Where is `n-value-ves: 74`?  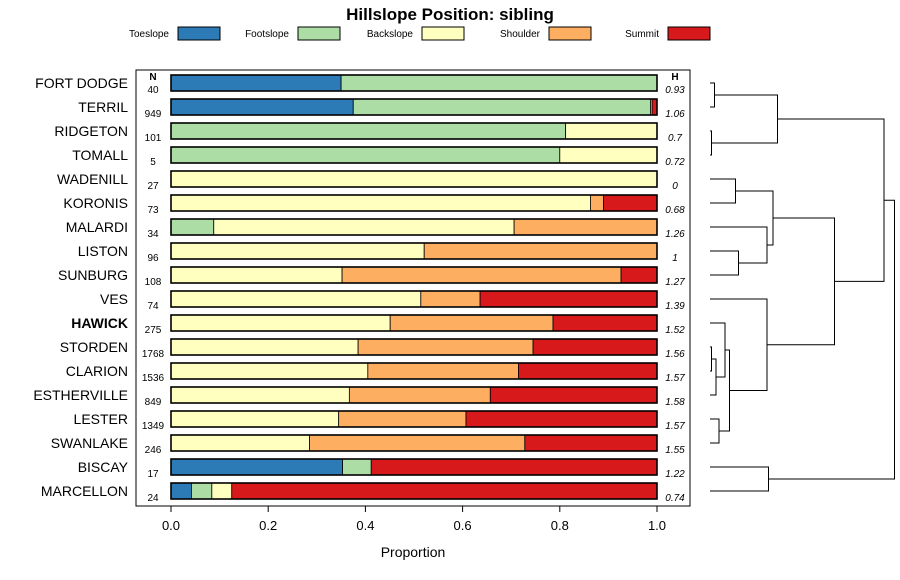
n-value-ves: 74 is located at coordinates (153, 306).